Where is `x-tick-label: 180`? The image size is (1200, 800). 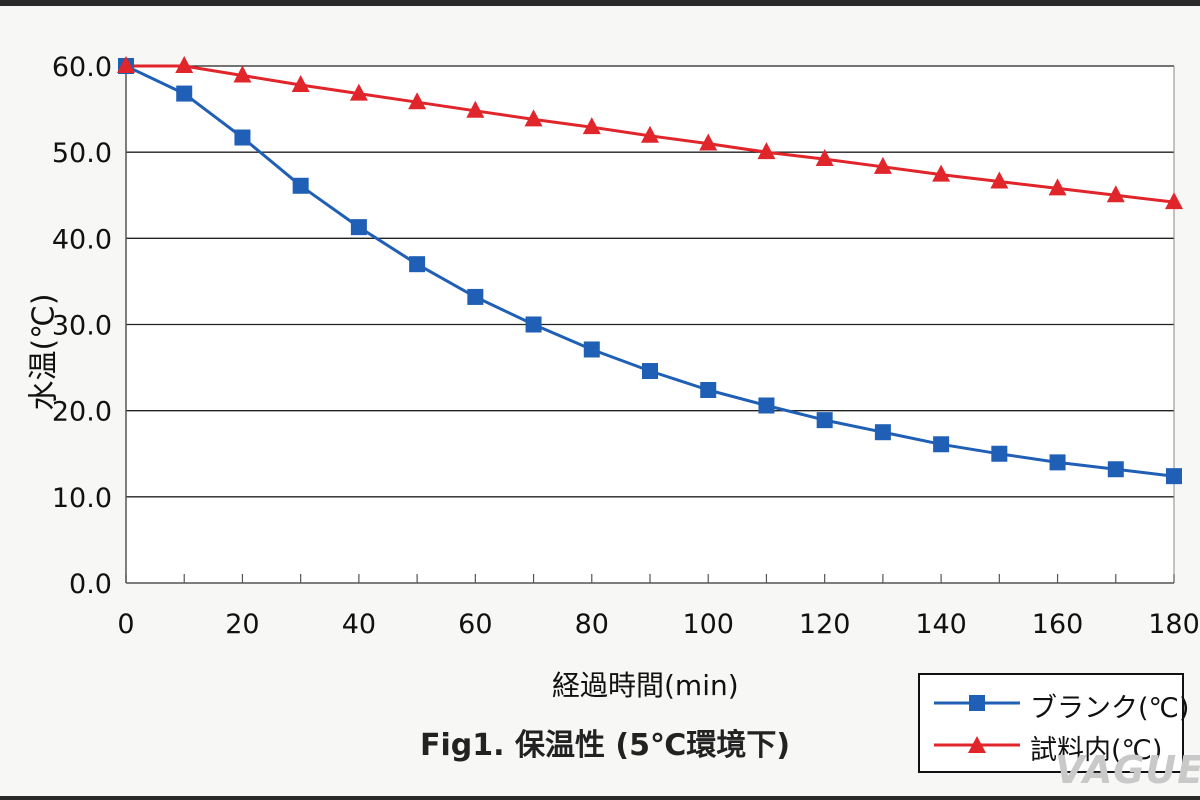 x-tick-label: 180 is located at coordinates (1174, 624).